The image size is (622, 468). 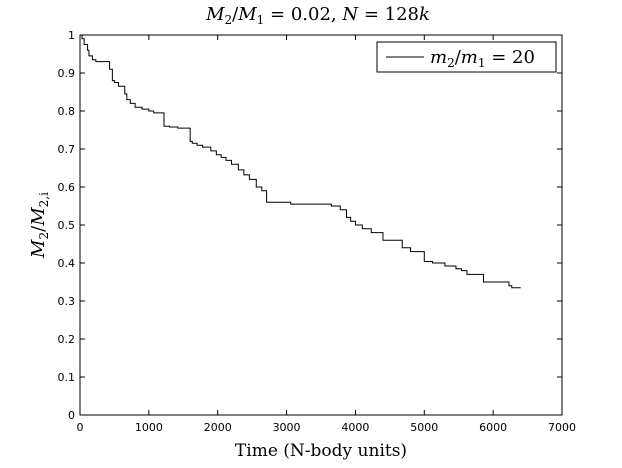 What do you see at coordinates (71, 415) in the screenshot?
I see `y-tick-label: 0` at bounding box center [71, 415].